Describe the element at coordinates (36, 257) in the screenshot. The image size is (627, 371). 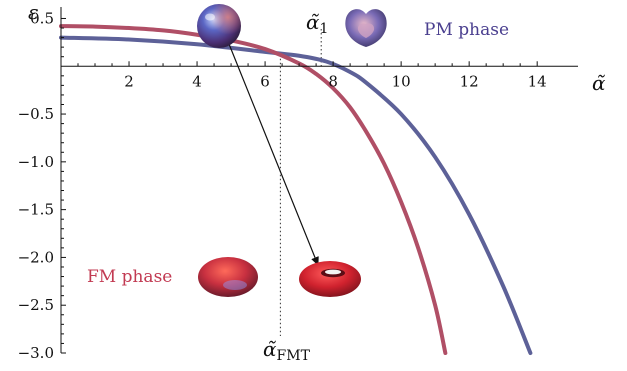
I see `y-tick-label: −2.0` at that location.